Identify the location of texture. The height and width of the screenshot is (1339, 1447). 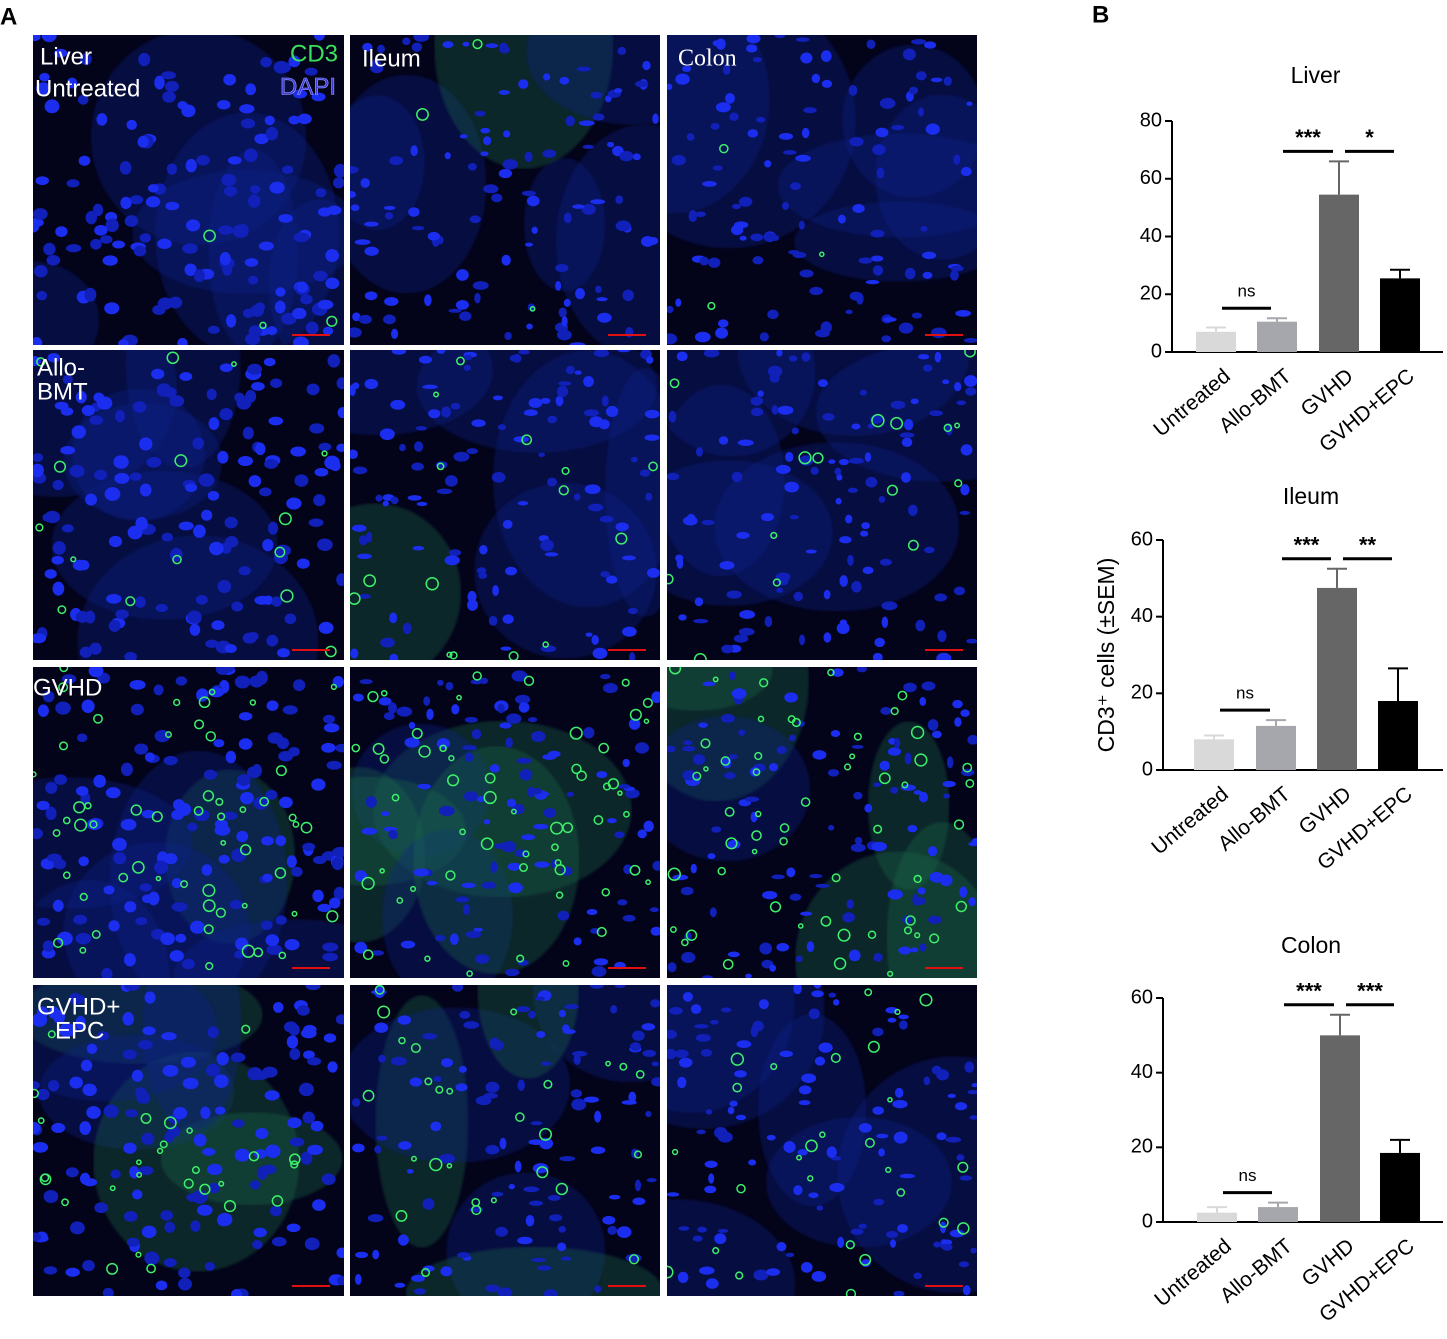
(822, 1140).